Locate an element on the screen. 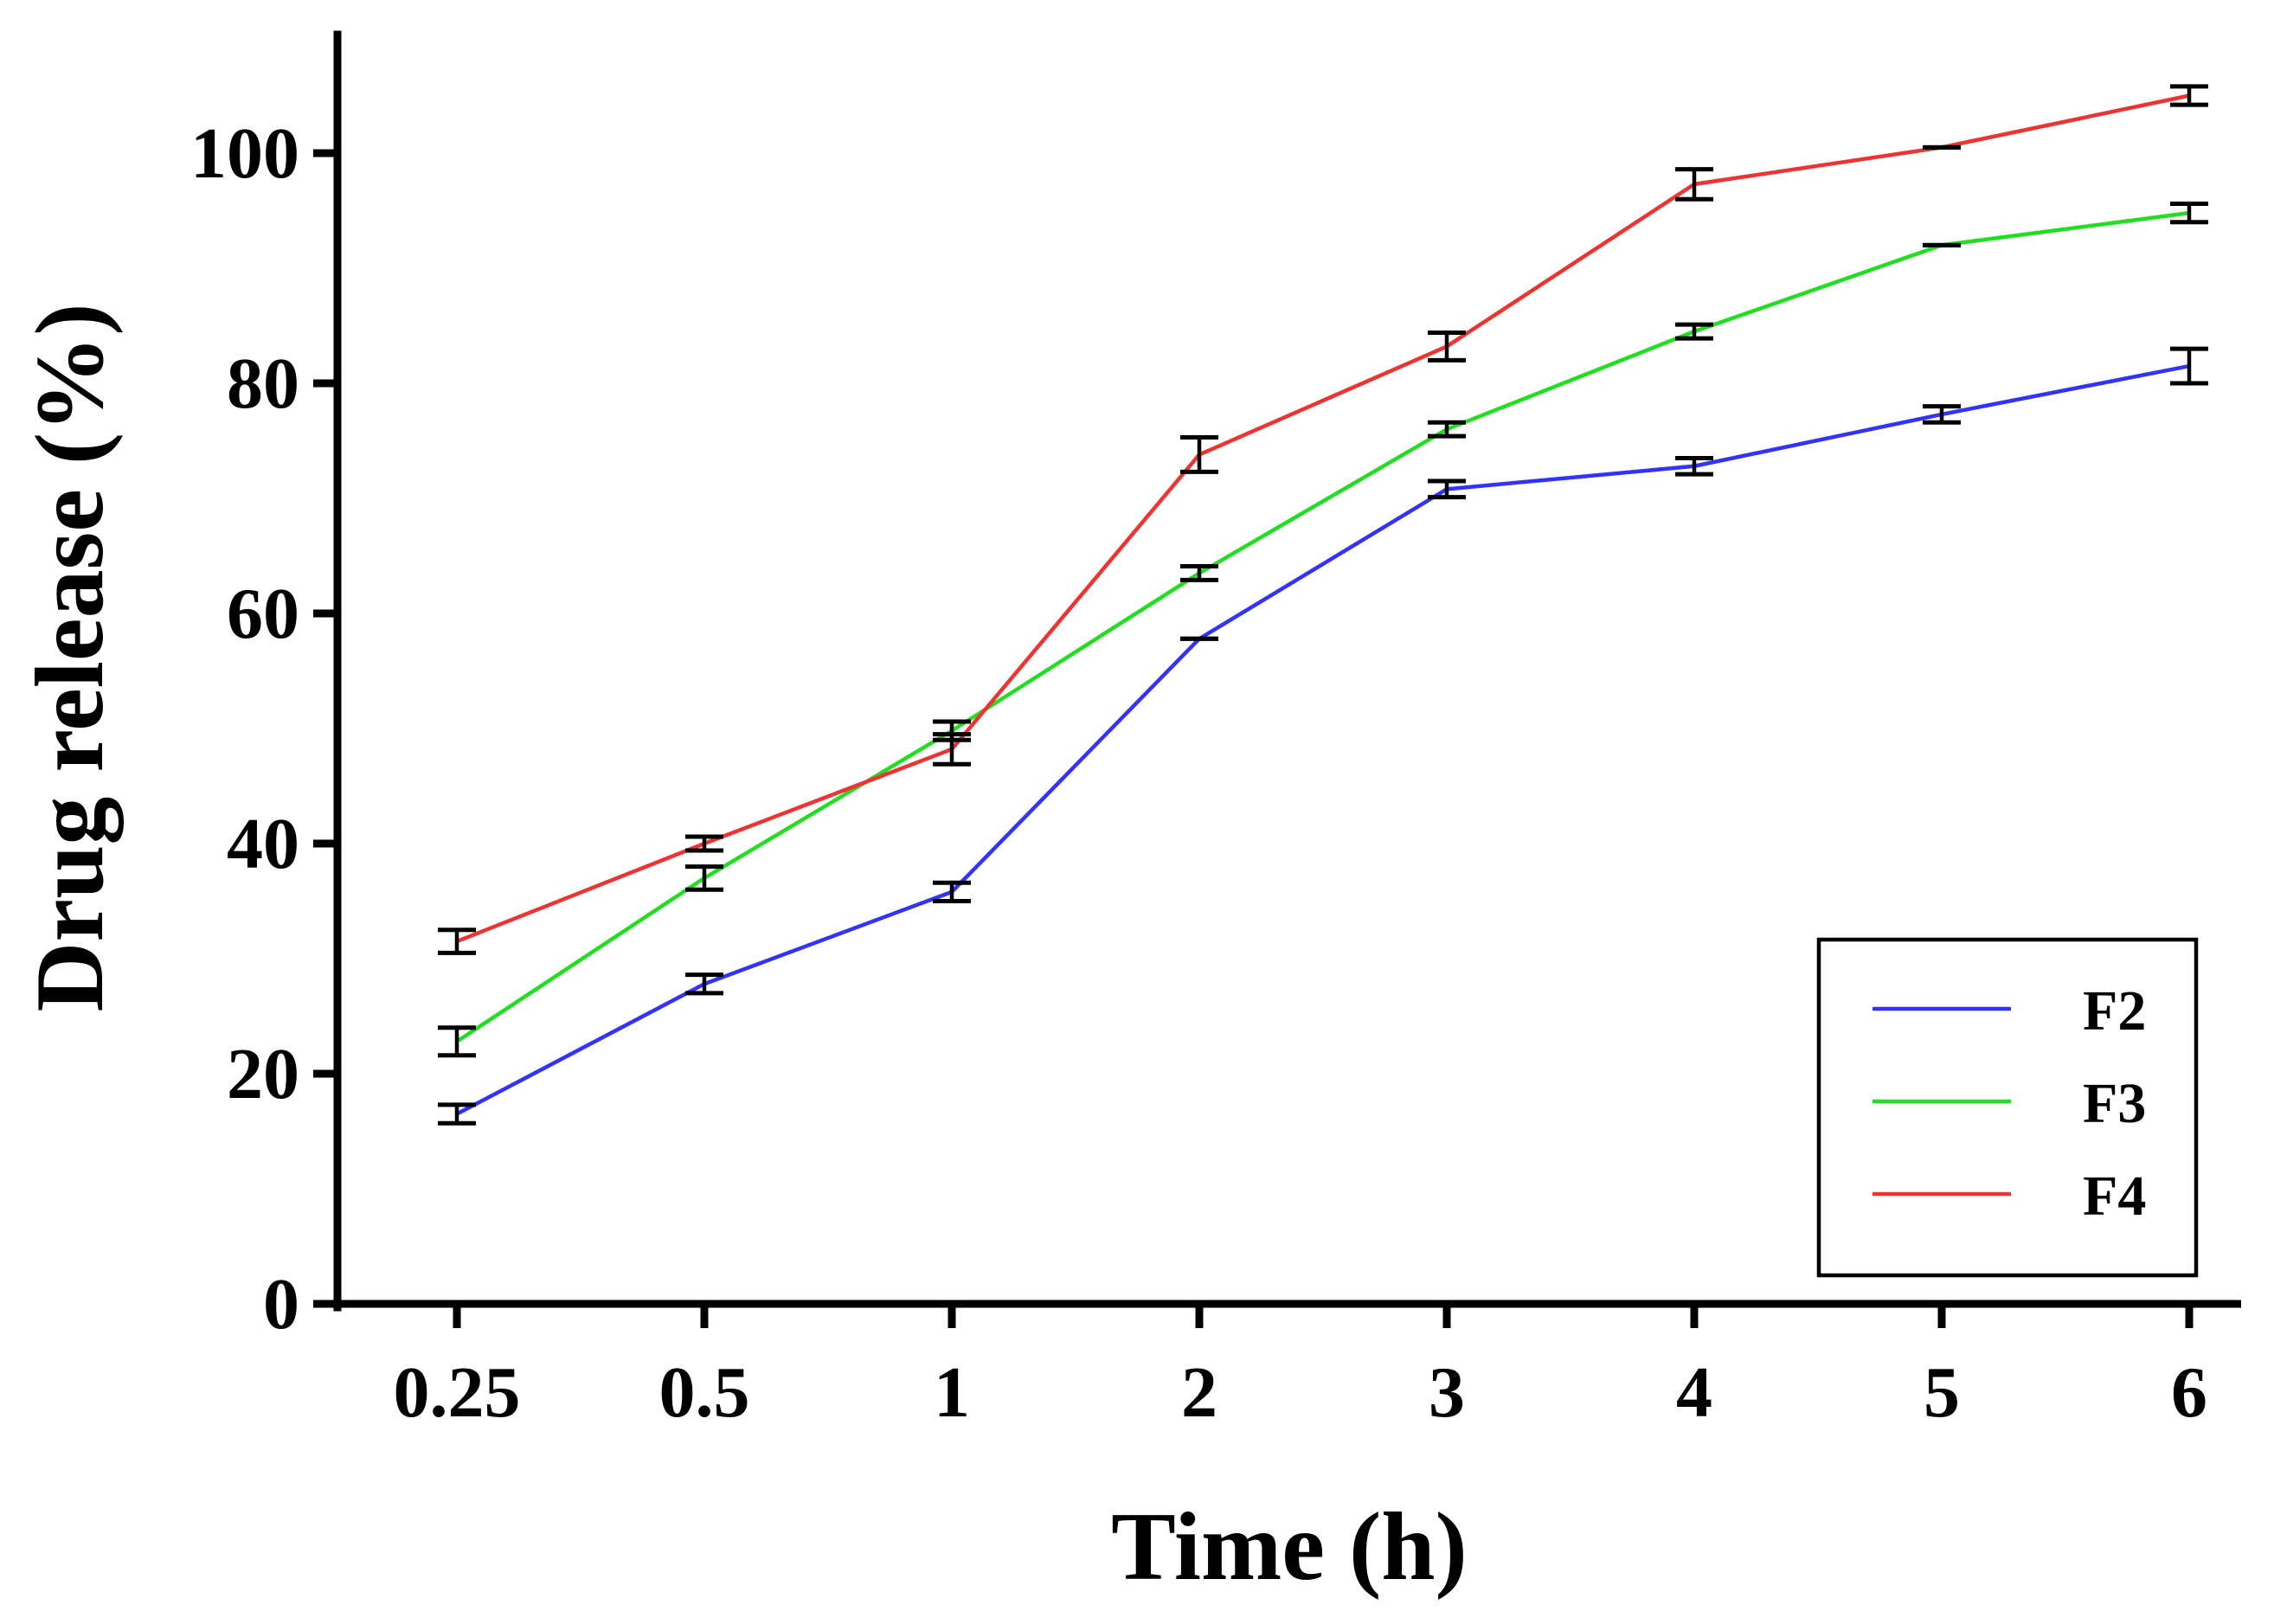 Image resolution: width=2274 pixels, height=1624 pixels. y-tick-label-100: 100 is located at coordinates (244, 153).